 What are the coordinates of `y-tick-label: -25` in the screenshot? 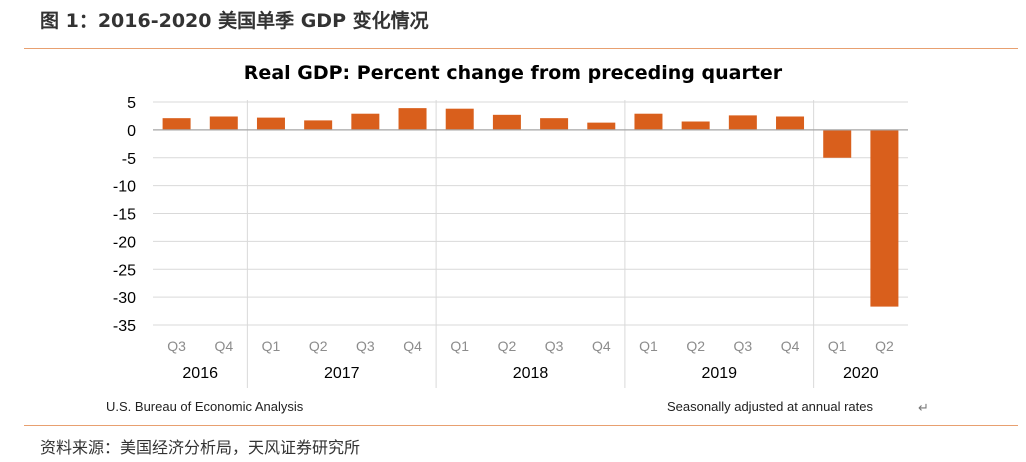 It's located at (124, 270).